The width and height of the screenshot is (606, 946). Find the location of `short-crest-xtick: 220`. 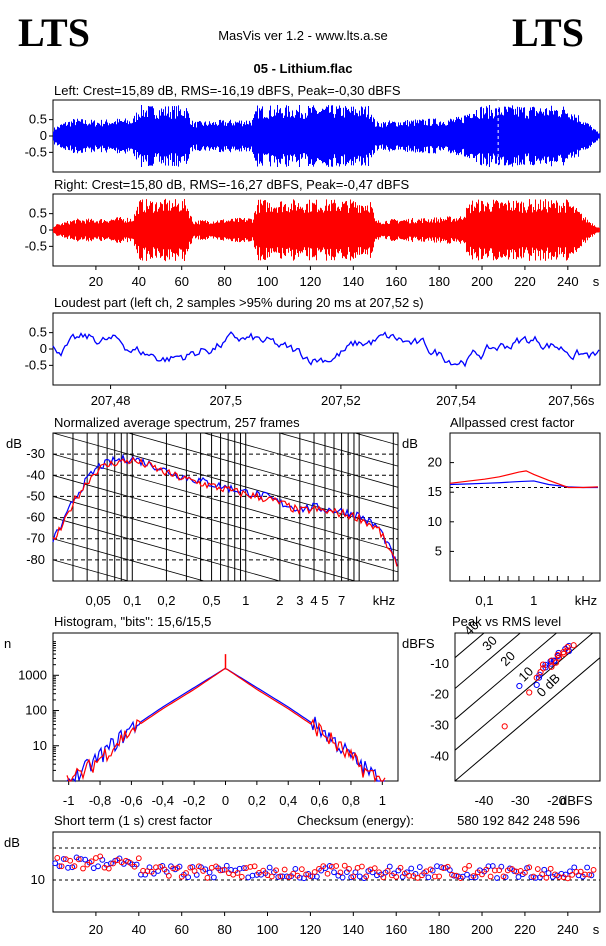

short-crest-xtick: 220 is located at coordinates (525, 929).